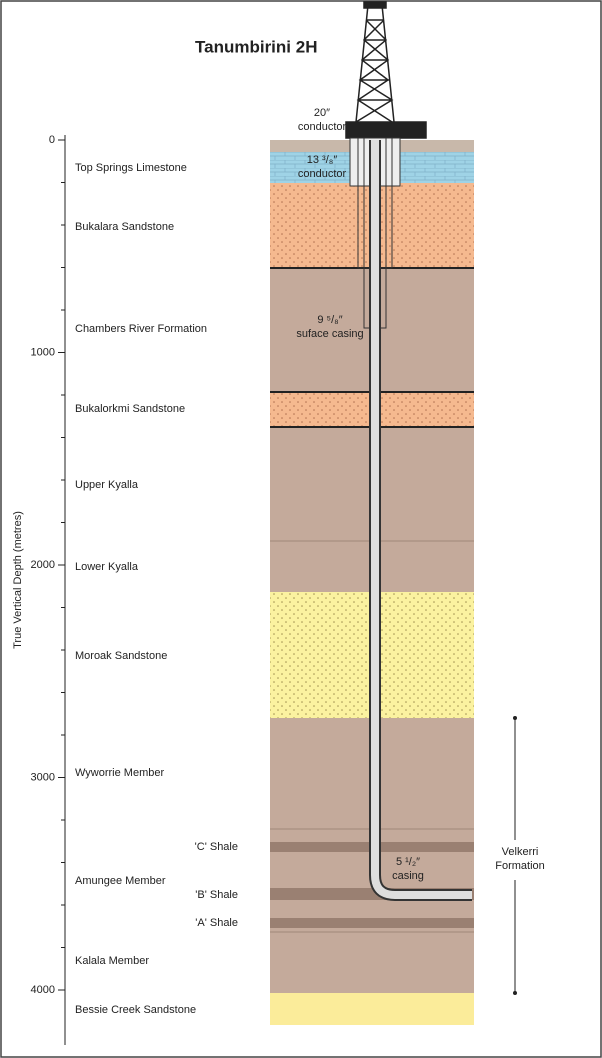 This screenshot has width=602, height=1058. I want to click on formation-label: Bessie Creek Sandstone, so click(135, 1010).